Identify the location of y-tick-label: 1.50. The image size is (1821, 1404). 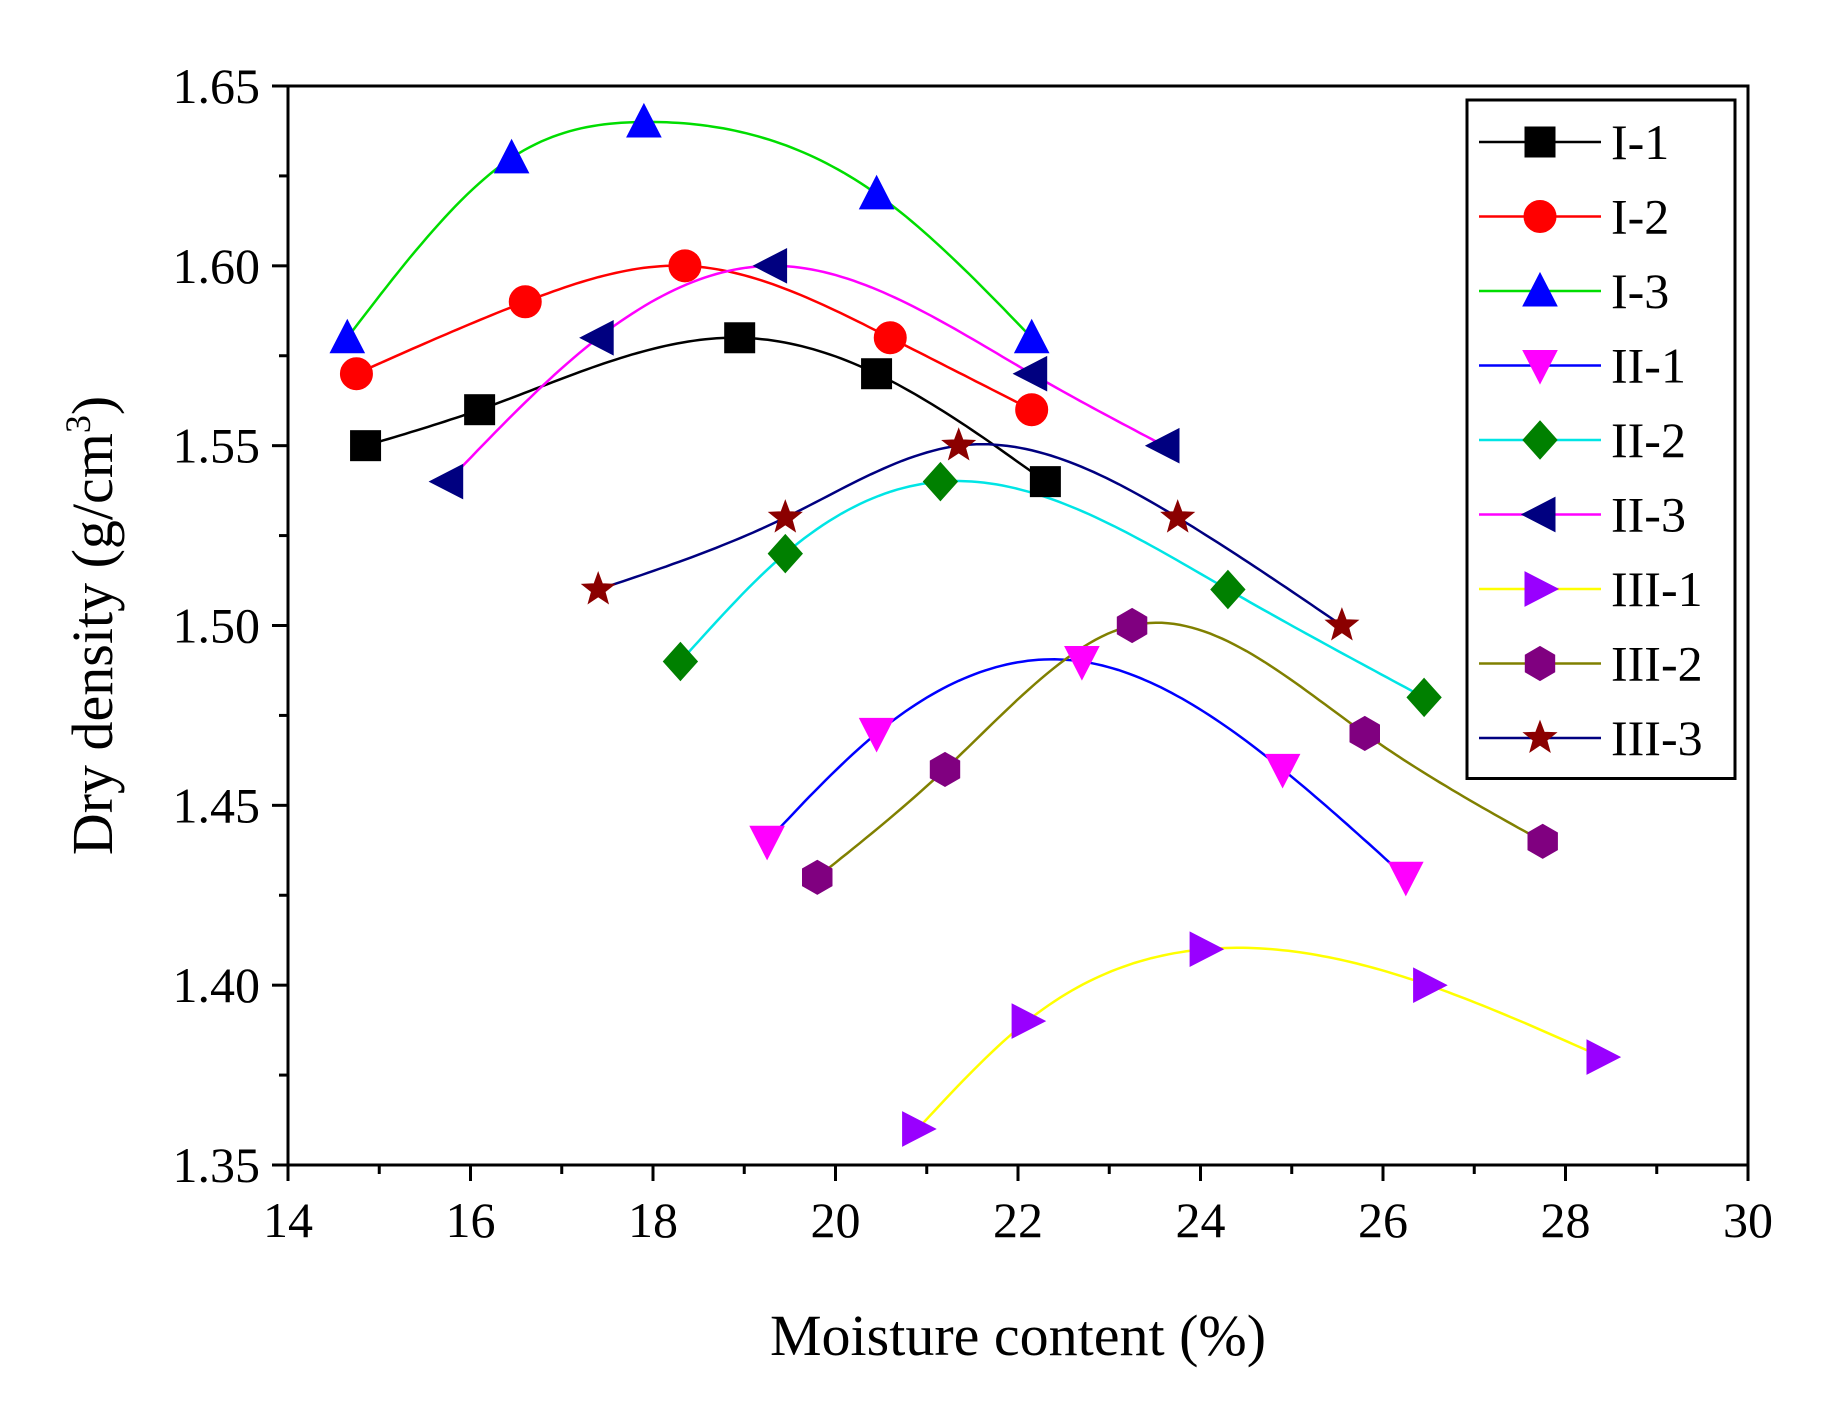
(217, 626).